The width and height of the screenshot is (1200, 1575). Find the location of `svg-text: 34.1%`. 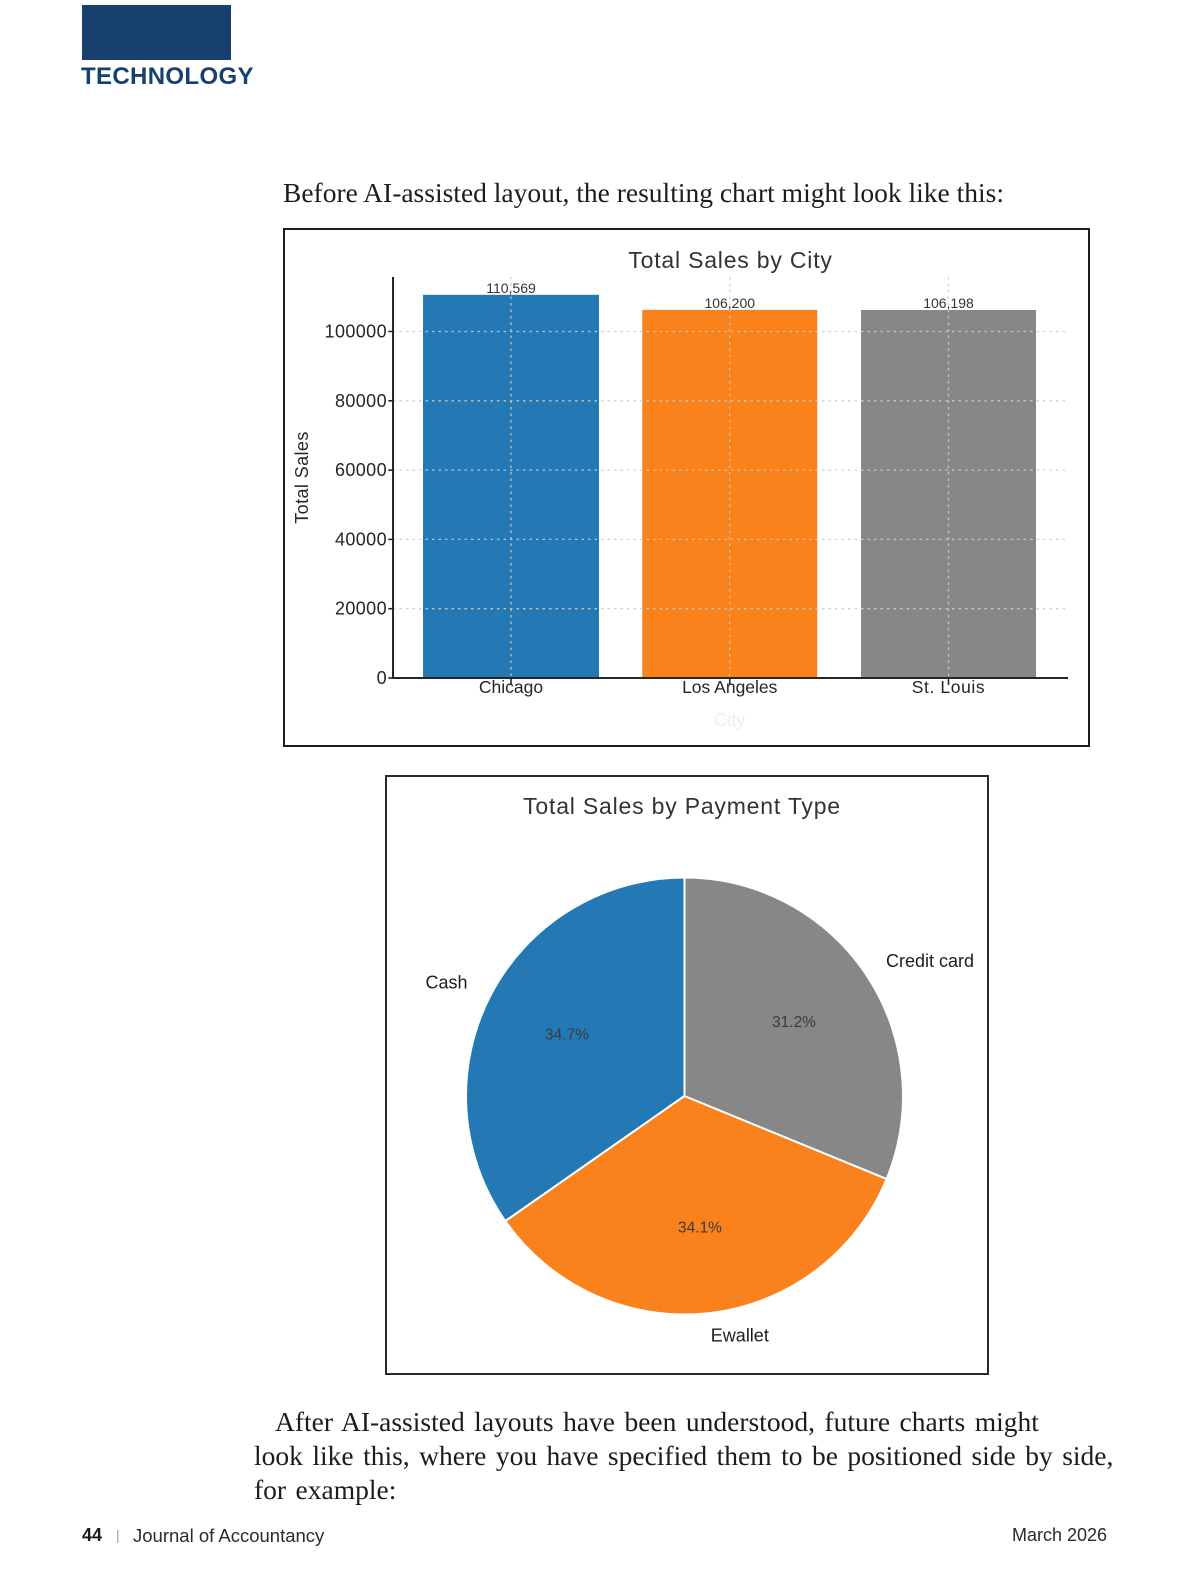

svg-text: 34.1% is located at coordinates (700, 1228).